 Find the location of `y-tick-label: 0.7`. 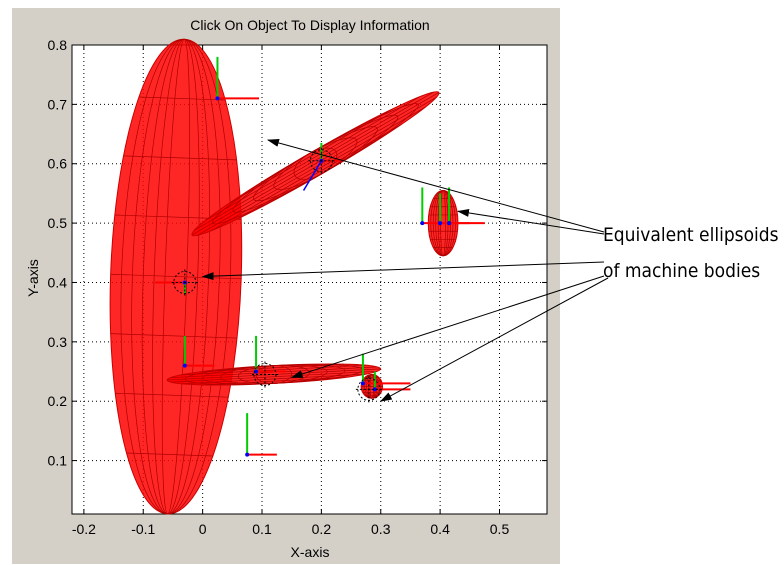

y-tick-label: 0.7 is located at coordinates (58, 104).